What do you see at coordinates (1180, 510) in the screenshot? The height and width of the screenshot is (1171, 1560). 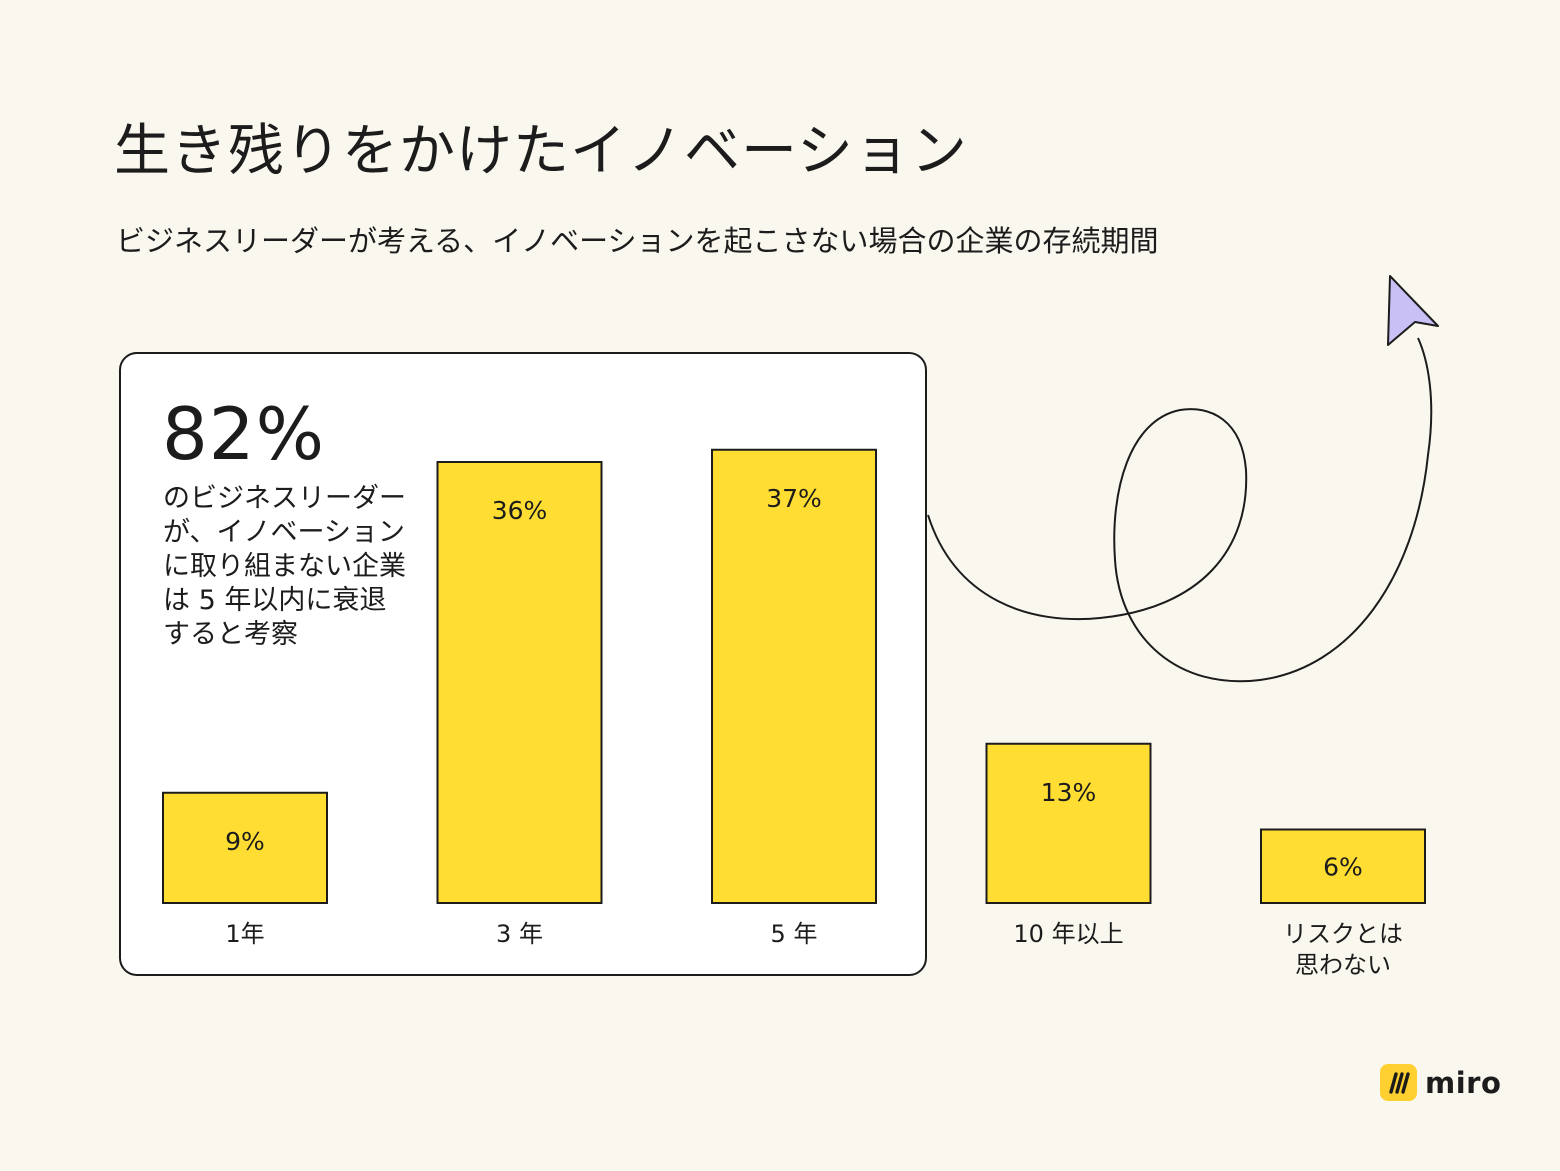 I see `decorative-loop-curve` at bounding box center [1180, 510].